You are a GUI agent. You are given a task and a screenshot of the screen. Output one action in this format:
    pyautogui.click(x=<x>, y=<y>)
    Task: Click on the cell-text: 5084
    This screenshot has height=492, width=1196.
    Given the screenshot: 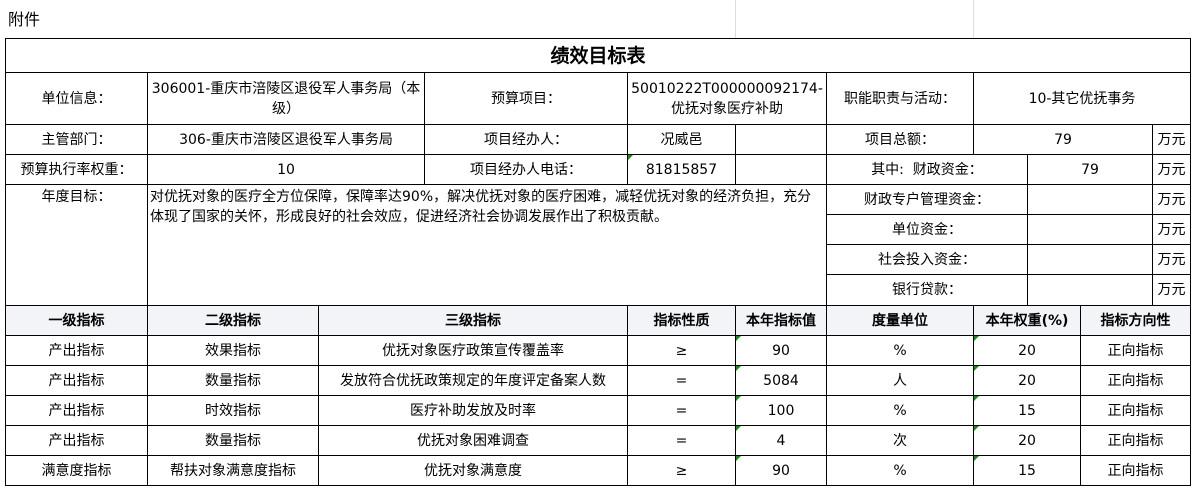 What is the action you would take?
    pyautogui.click(x=781, y=380)
    